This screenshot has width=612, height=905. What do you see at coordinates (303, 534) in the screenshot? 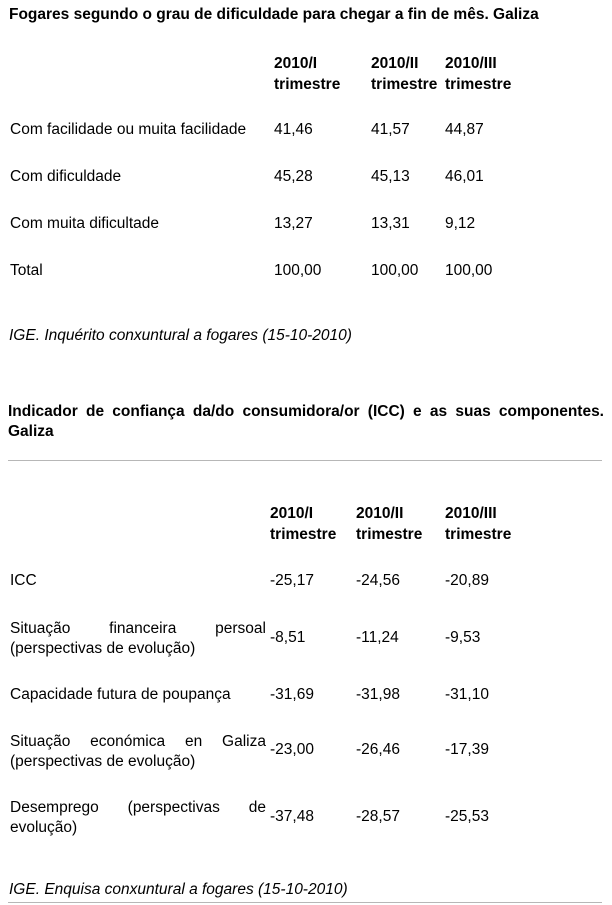
I see `table2-col1-header-line2: trimestre` at bounding box center [303, 534].